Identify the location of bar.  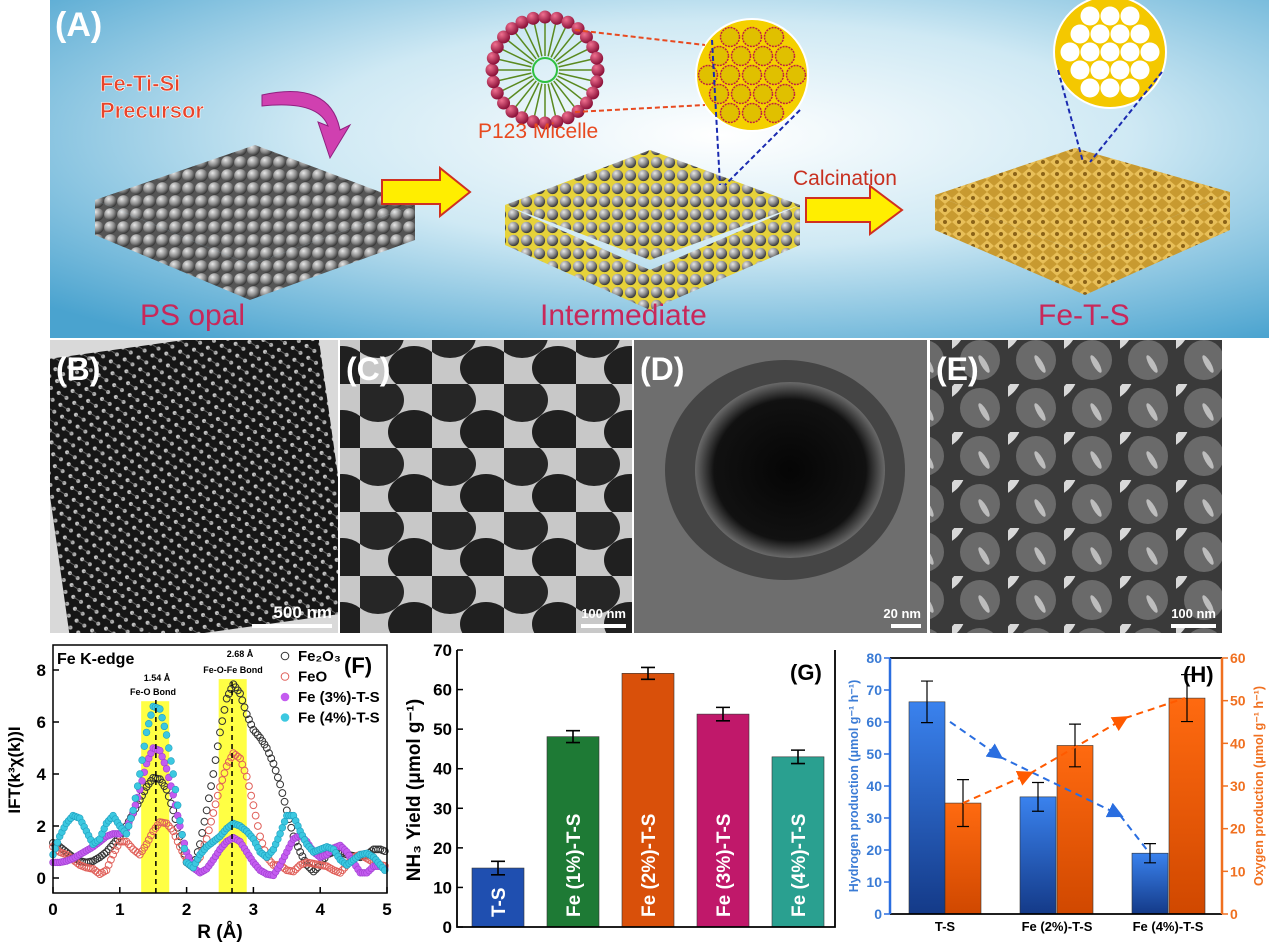
(573, 832).